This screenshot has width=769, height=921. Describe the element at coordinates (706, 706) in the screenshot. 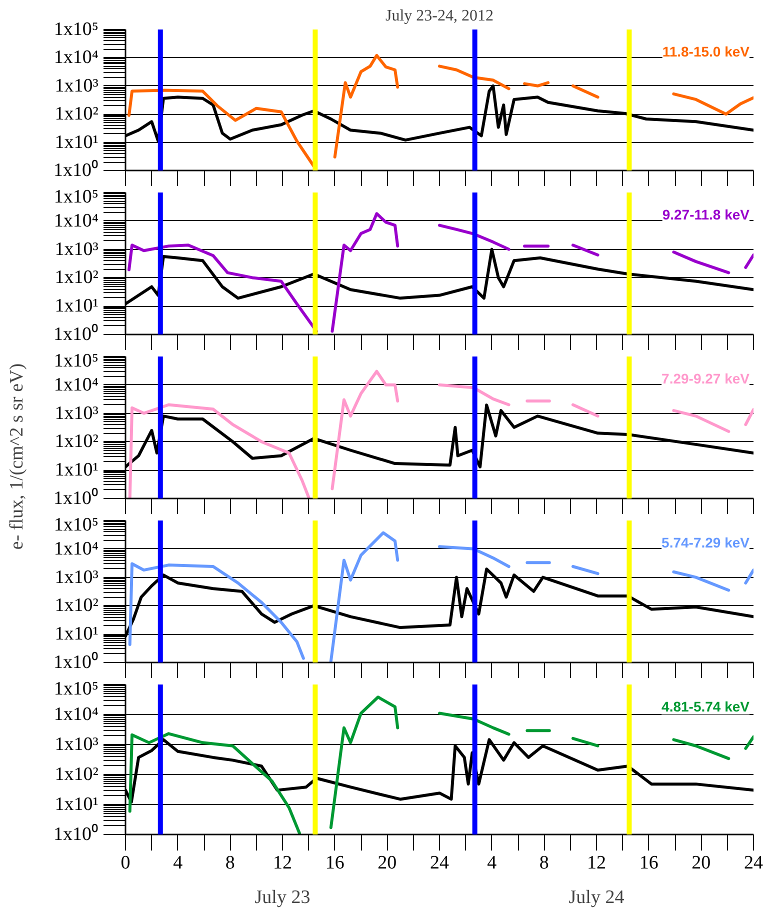

I see `series-label: 4.81-5.74 keV` at that location.